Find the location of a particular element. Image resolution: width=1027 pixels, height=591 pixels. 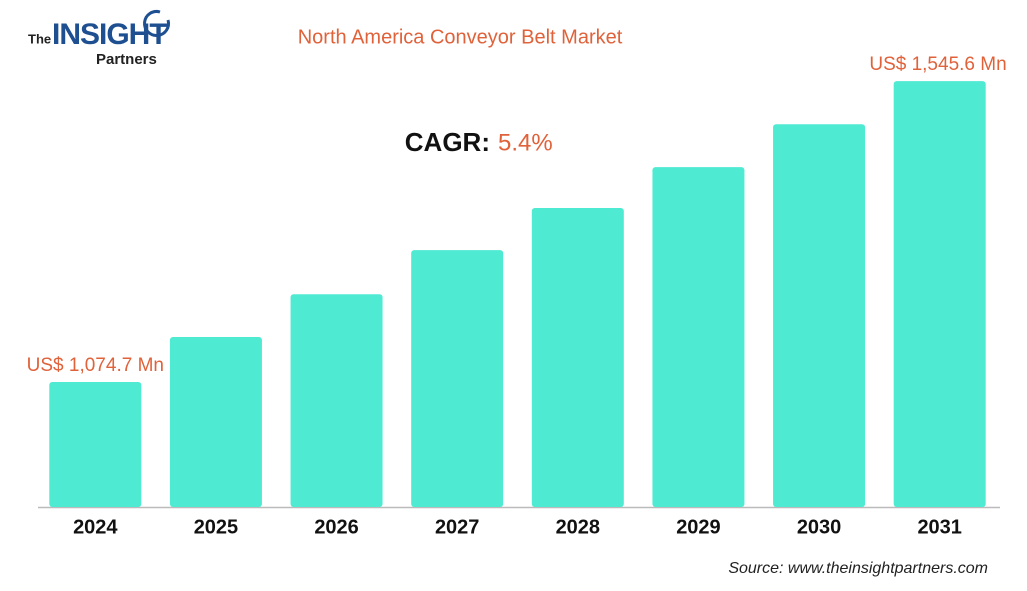

logo-arc is located at coordinates (156, 23).